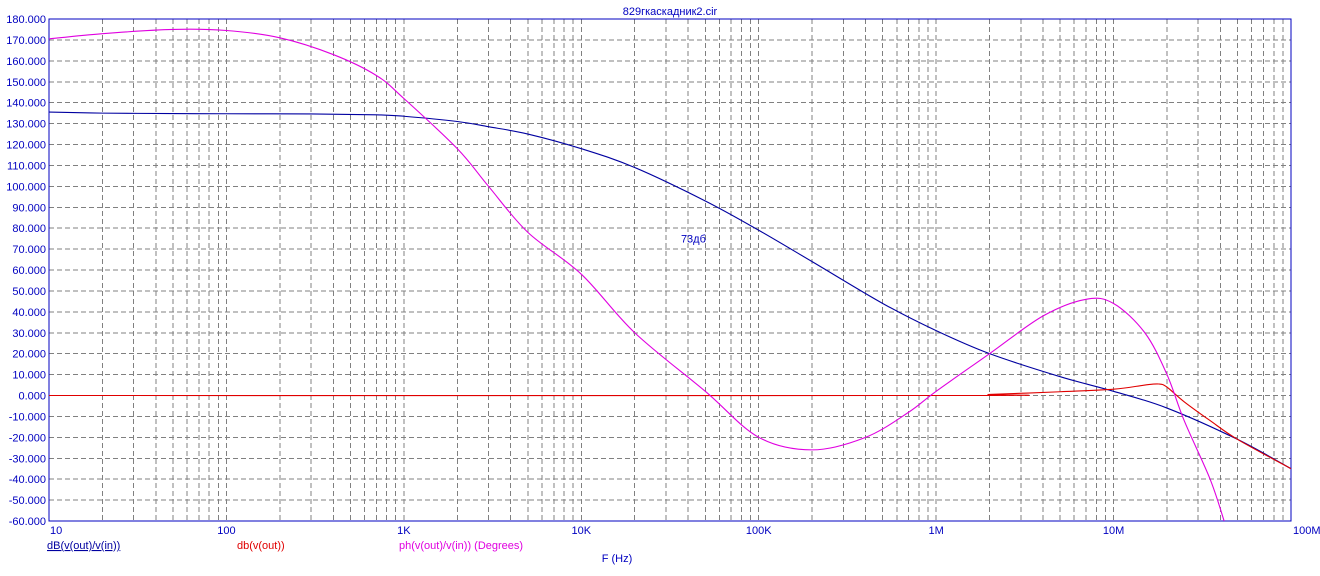  What do you see at coordinates (26, 83) in the screenshot?
I see `y-tick-label: 150.000` at bounding box center [26, 83].